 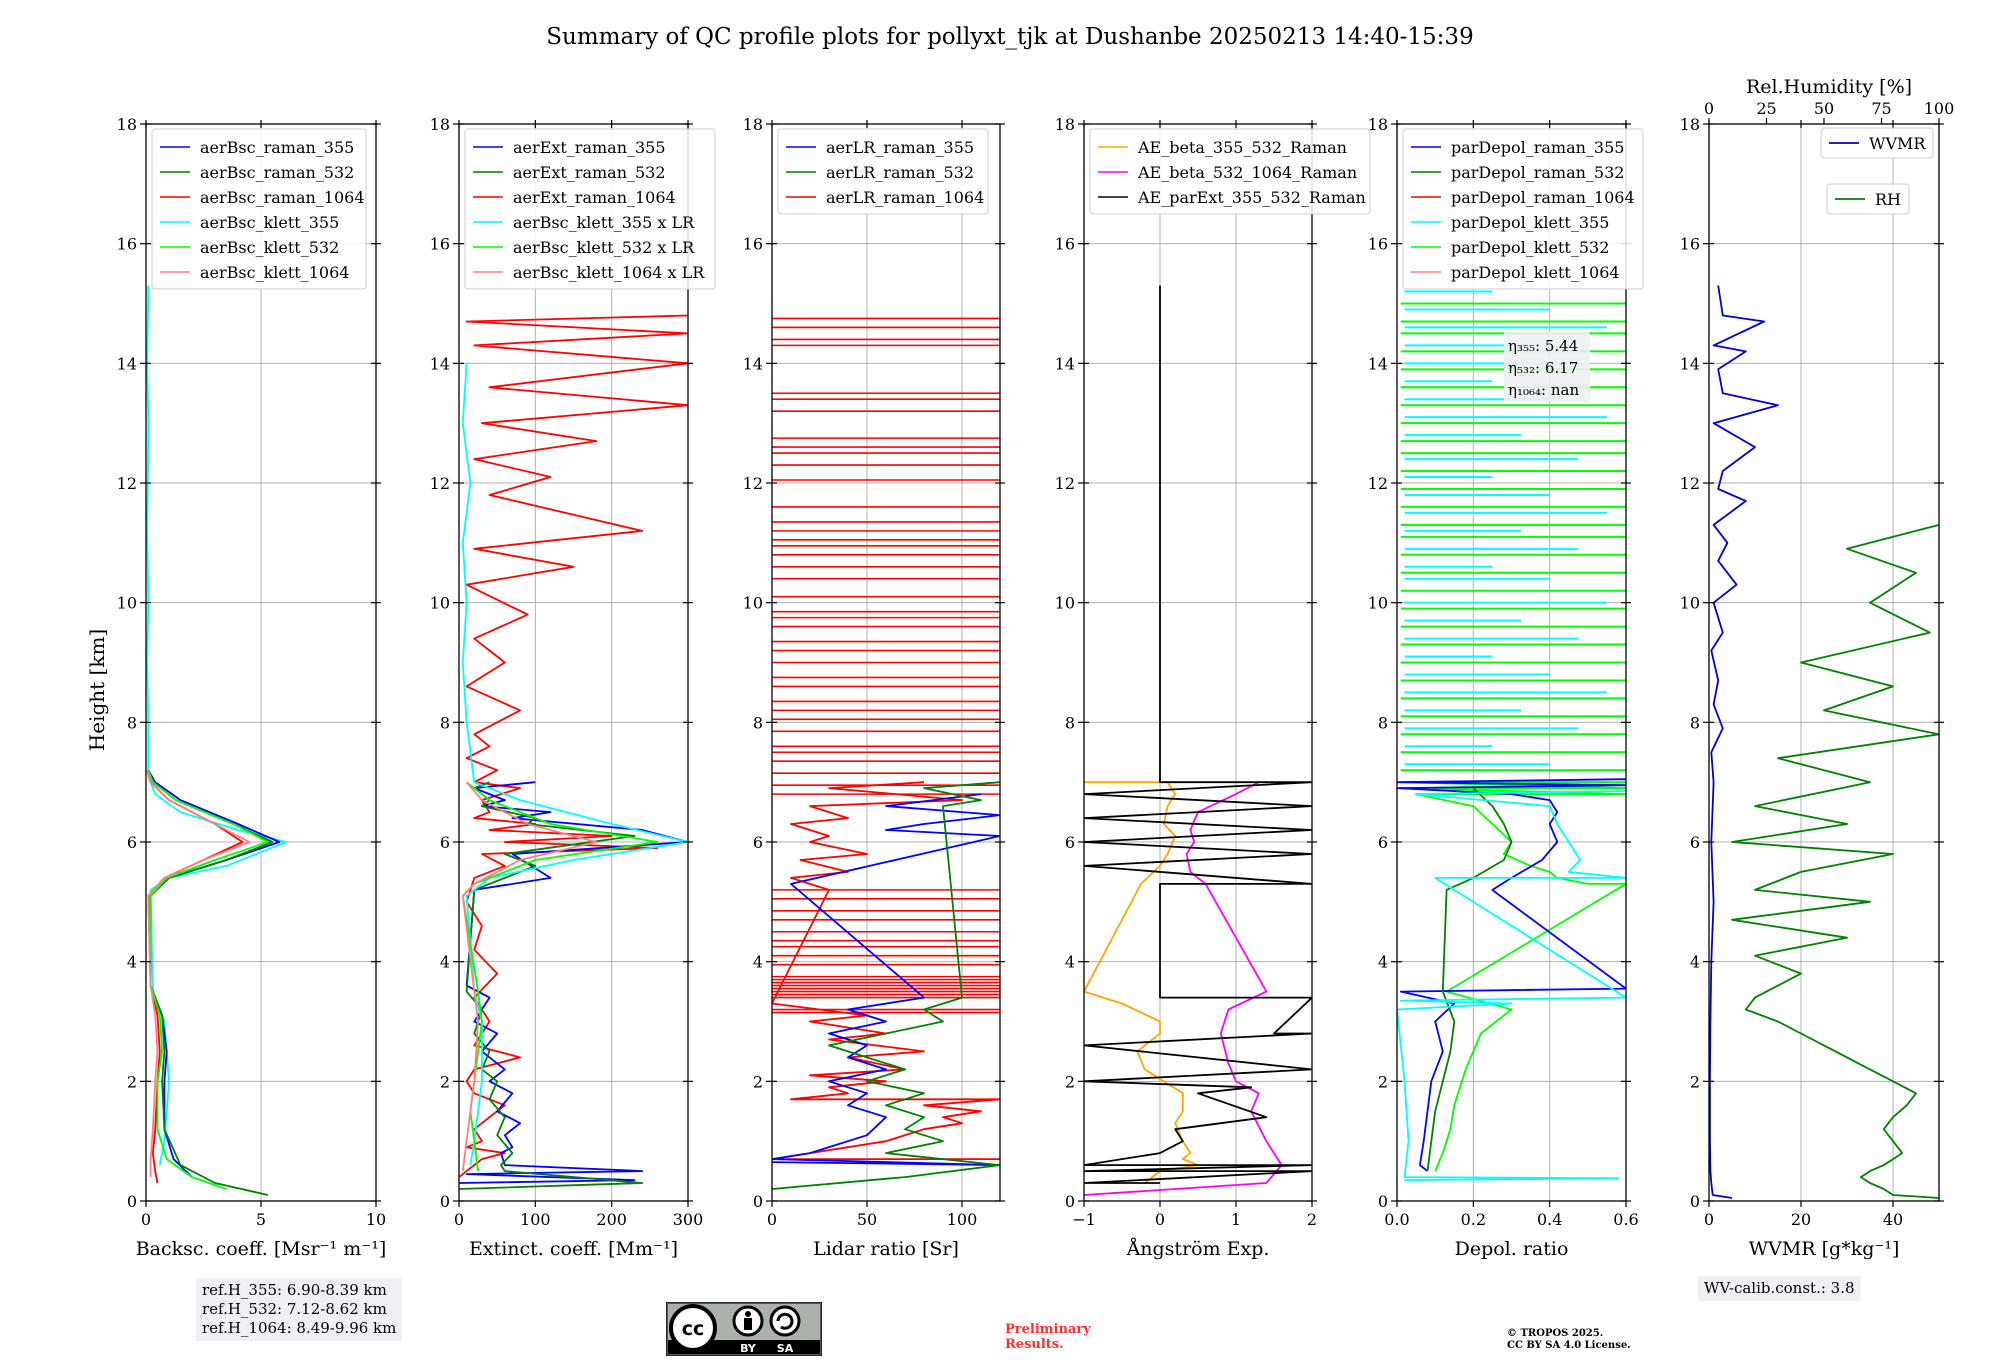 What do you see at coordinates (282, 197) in the screenshot?
I see `legend-label: aerBsc_raman_1064` at bounding box center [282, 197].